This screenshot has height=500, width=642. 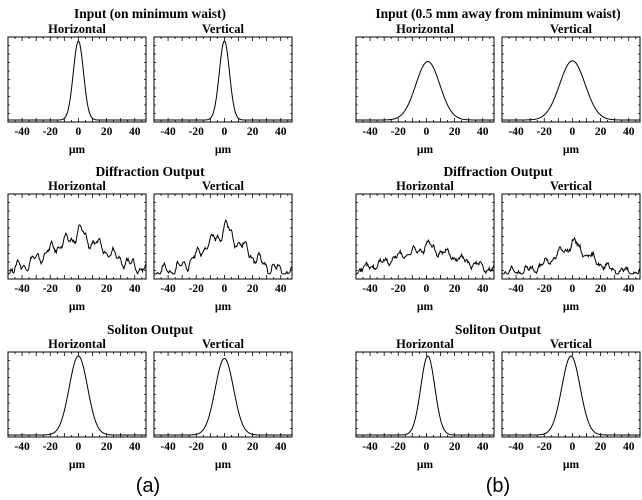 I want to click on plot-2-0: Horizontal -40 -20 0 20 40 µm, so click(x=77, y=404).